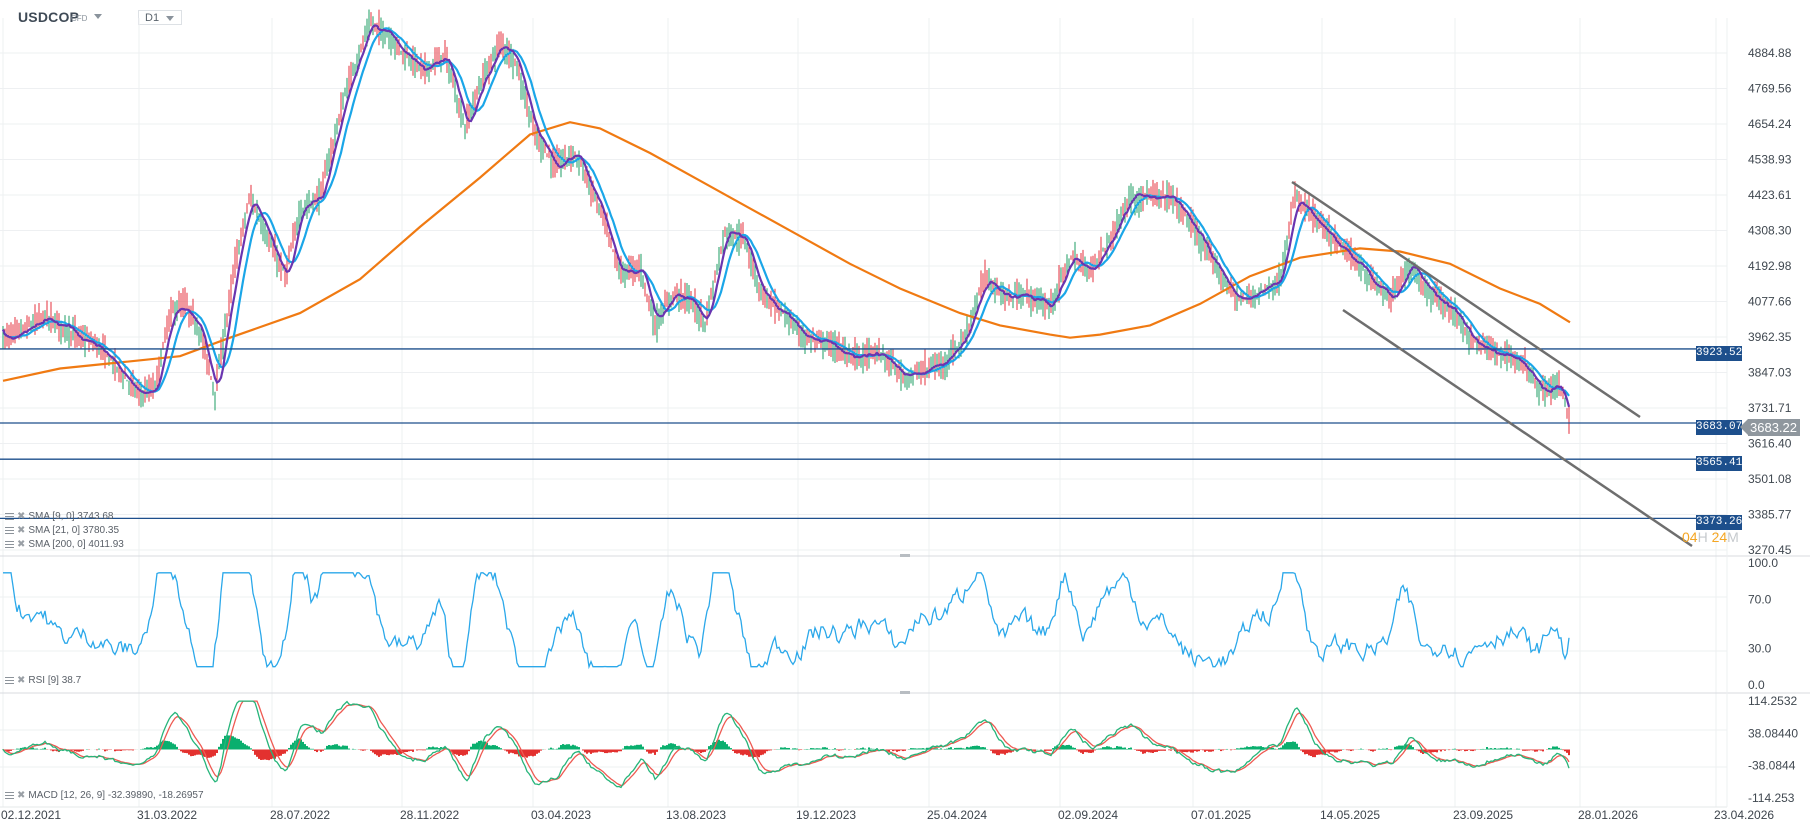 The height and width of the screenshot is (831, 1810). What do you see at coordinates (1770, 479) in the screenshot?
I see `price-axis-label: 3501.08` at bounding box center [1770, 479].